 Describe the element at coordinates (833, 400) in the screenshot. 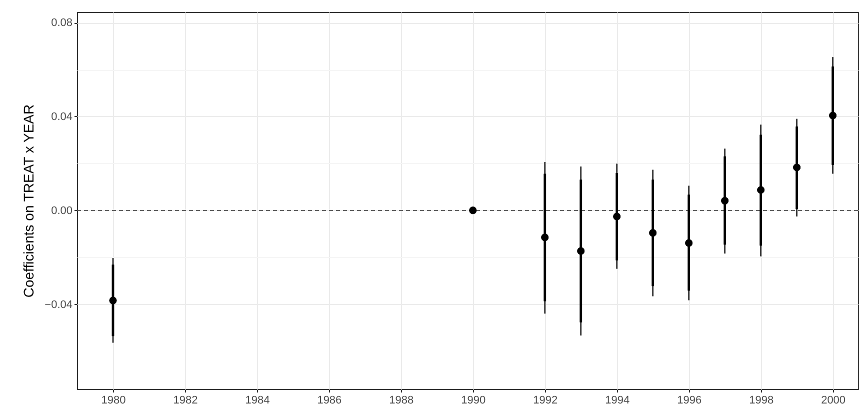

I see `x-tick-label: 2000` at that location.